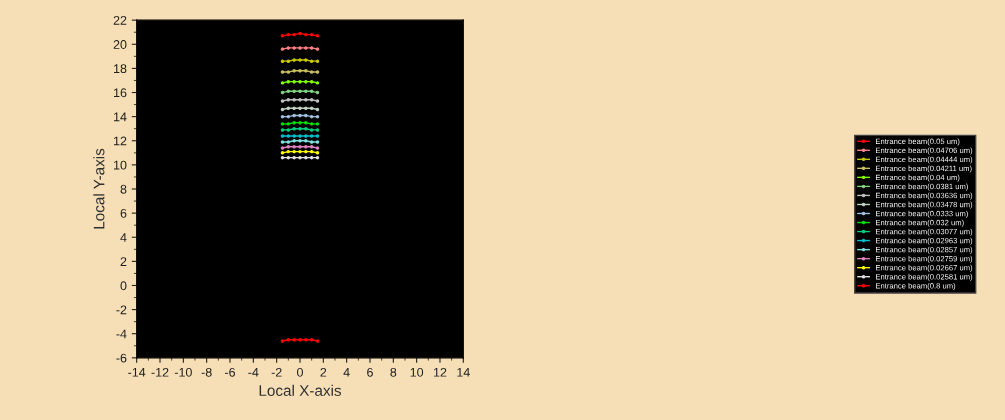 This screenshot has height=420, width=1005. What do you see at coordinates (121, 334) in the screenshot?
I see `y-tick-label: -4` at bounding box center [121, 334].